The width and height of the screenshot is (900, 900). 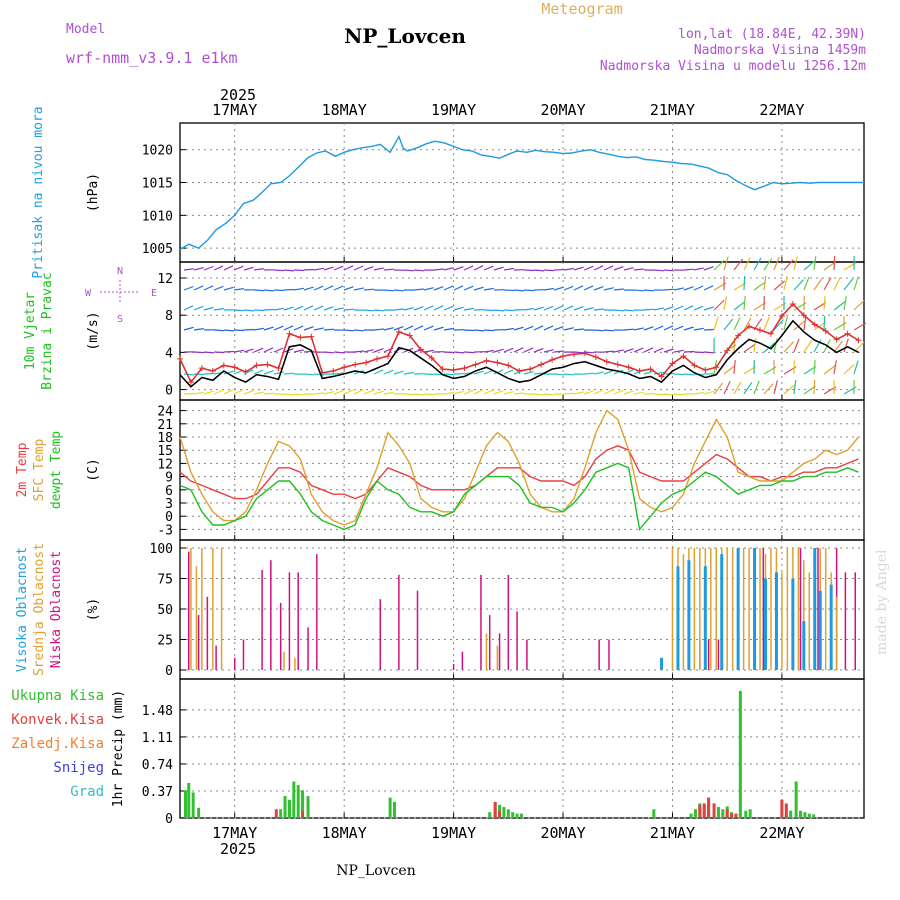 What do you see at coordinates (169, 517) in the screenshot?
I see `y-tick-label: 0` at bounding box center [169, 517].